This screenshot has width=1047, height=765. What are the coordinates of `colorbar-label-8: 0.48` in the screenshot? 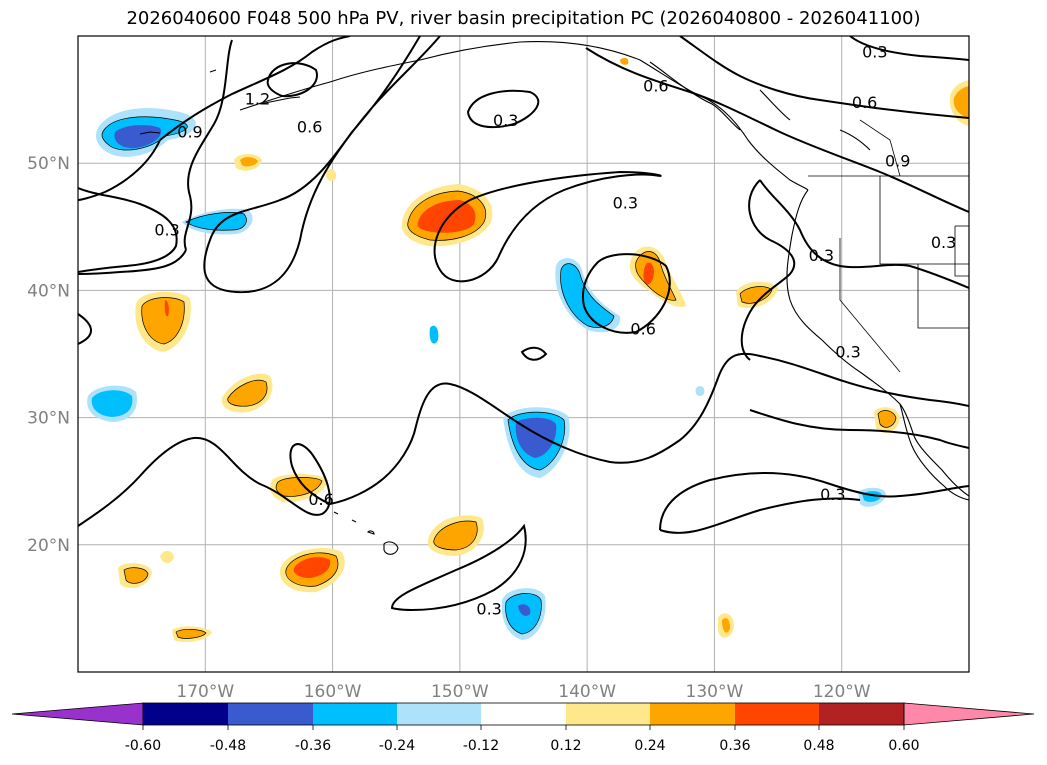 It's located at (818, 746).